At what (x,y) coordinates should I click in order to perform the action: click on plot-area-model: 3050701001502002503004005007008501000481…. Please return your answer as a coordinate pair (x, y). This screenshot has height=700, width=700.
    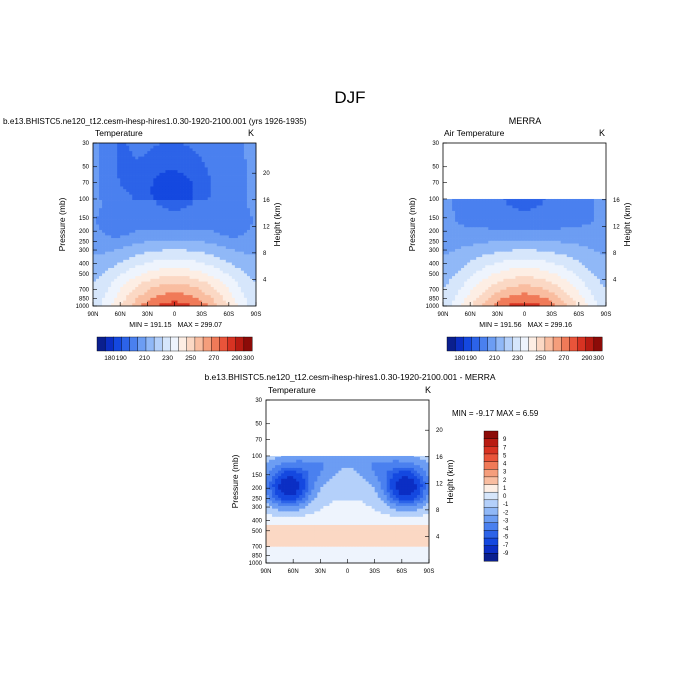
    Looking at the image, I should click on (169, 235).